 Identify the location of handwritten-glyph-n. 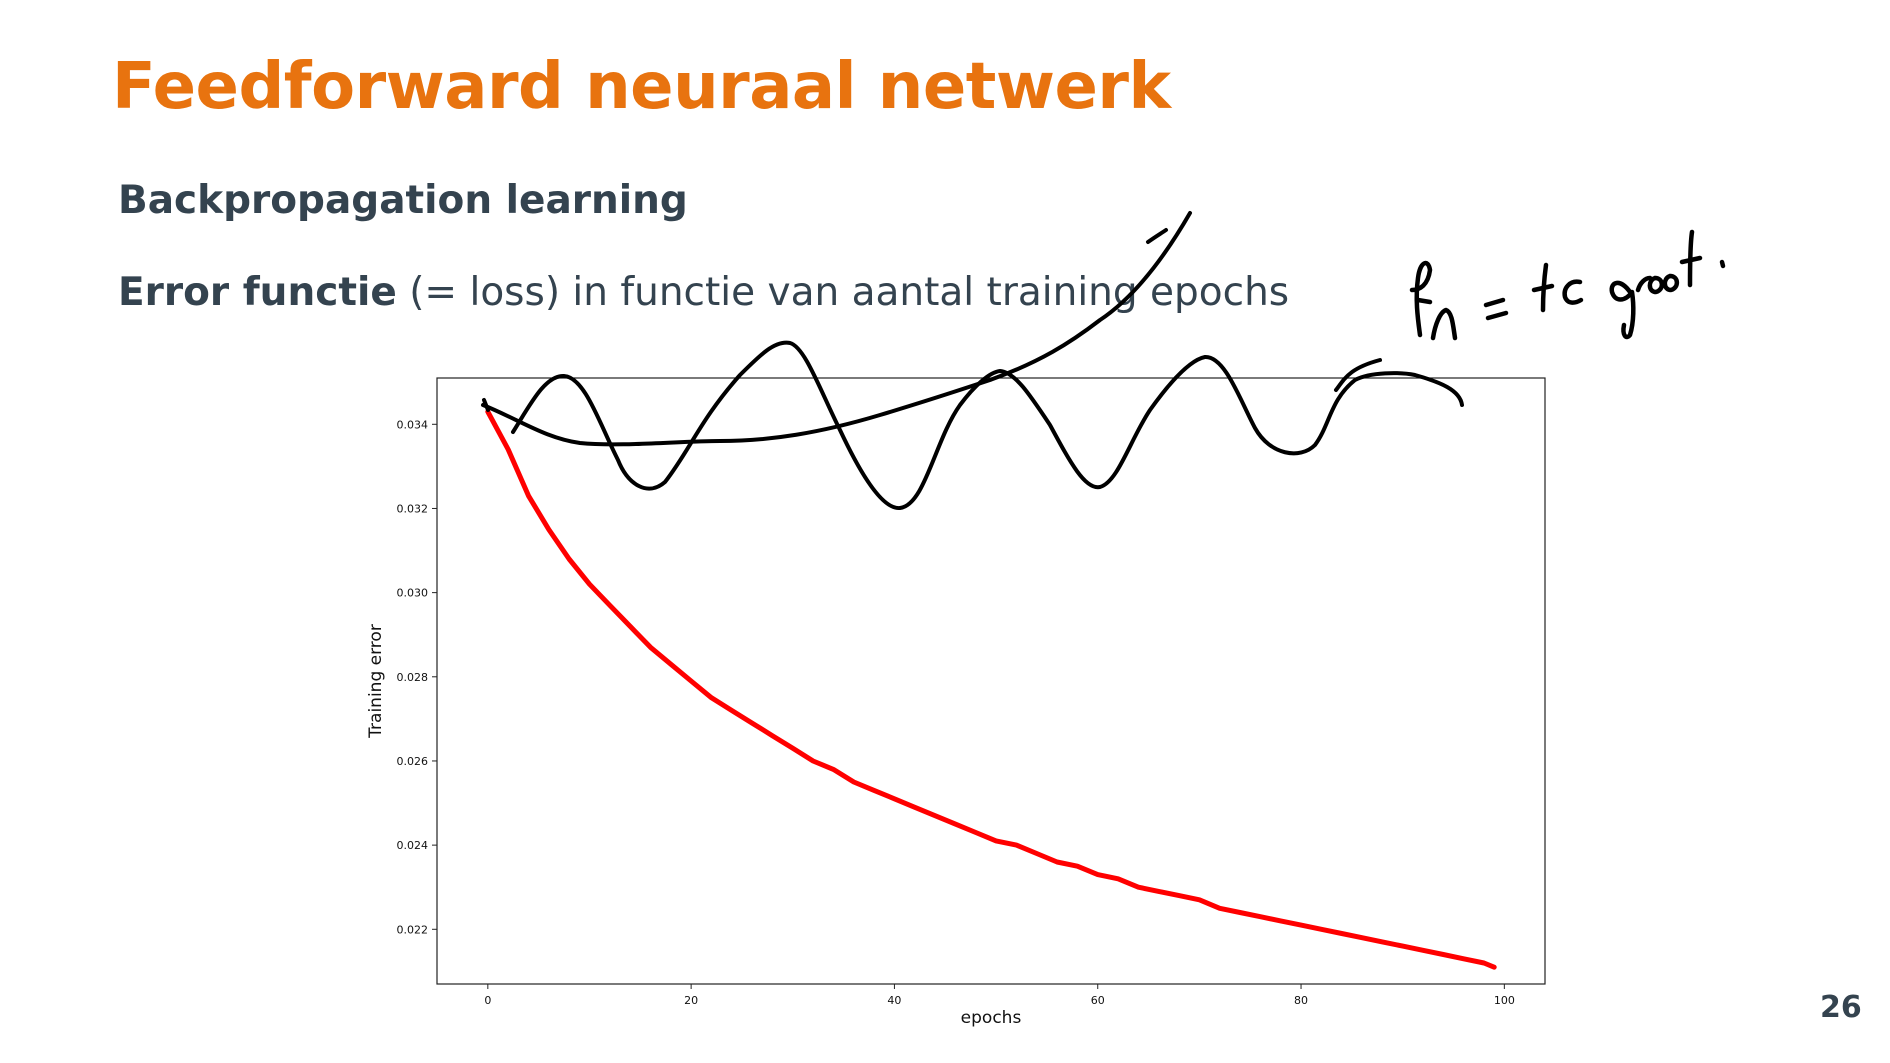
(1444, 324).